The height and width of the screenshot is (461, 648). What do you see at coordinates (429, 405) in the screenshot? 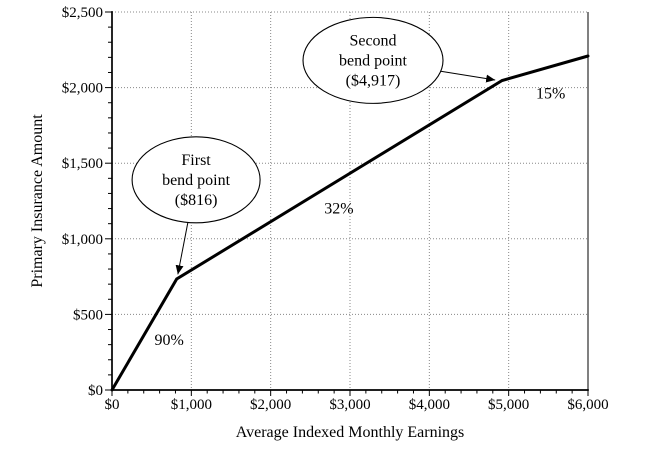
I see `x-tick-label: $4,000` at bounding box center [429, 405].